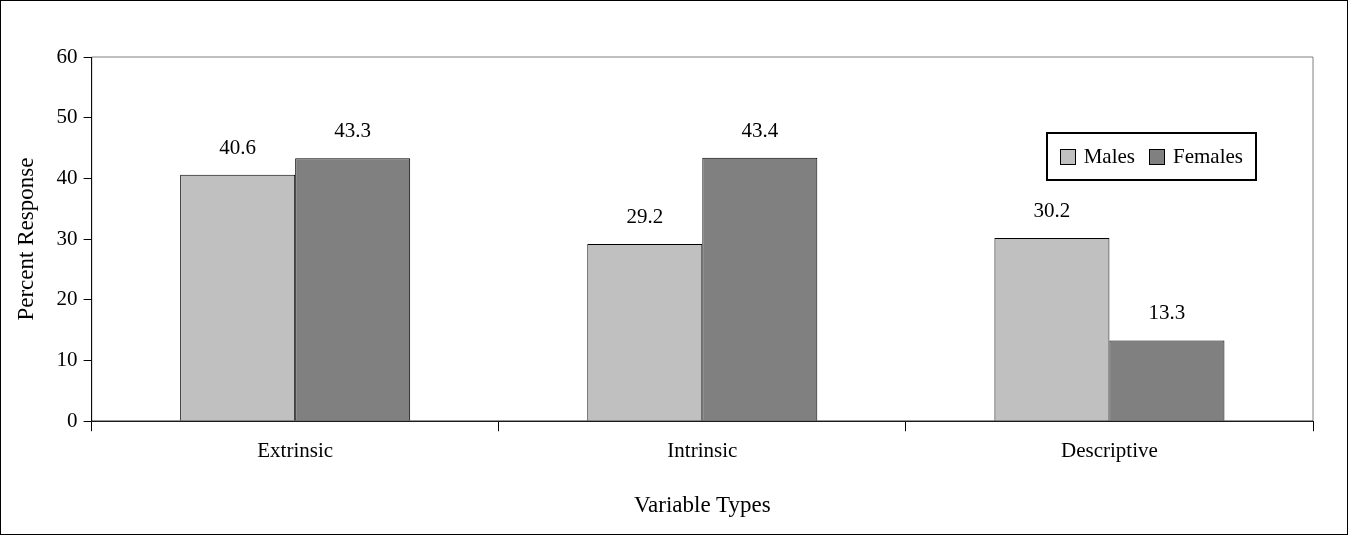 The image size is (1348, 535). Describe the element at coordinates (1052, 209) in the screenshot. I see `data-label: 30.2` at that location.